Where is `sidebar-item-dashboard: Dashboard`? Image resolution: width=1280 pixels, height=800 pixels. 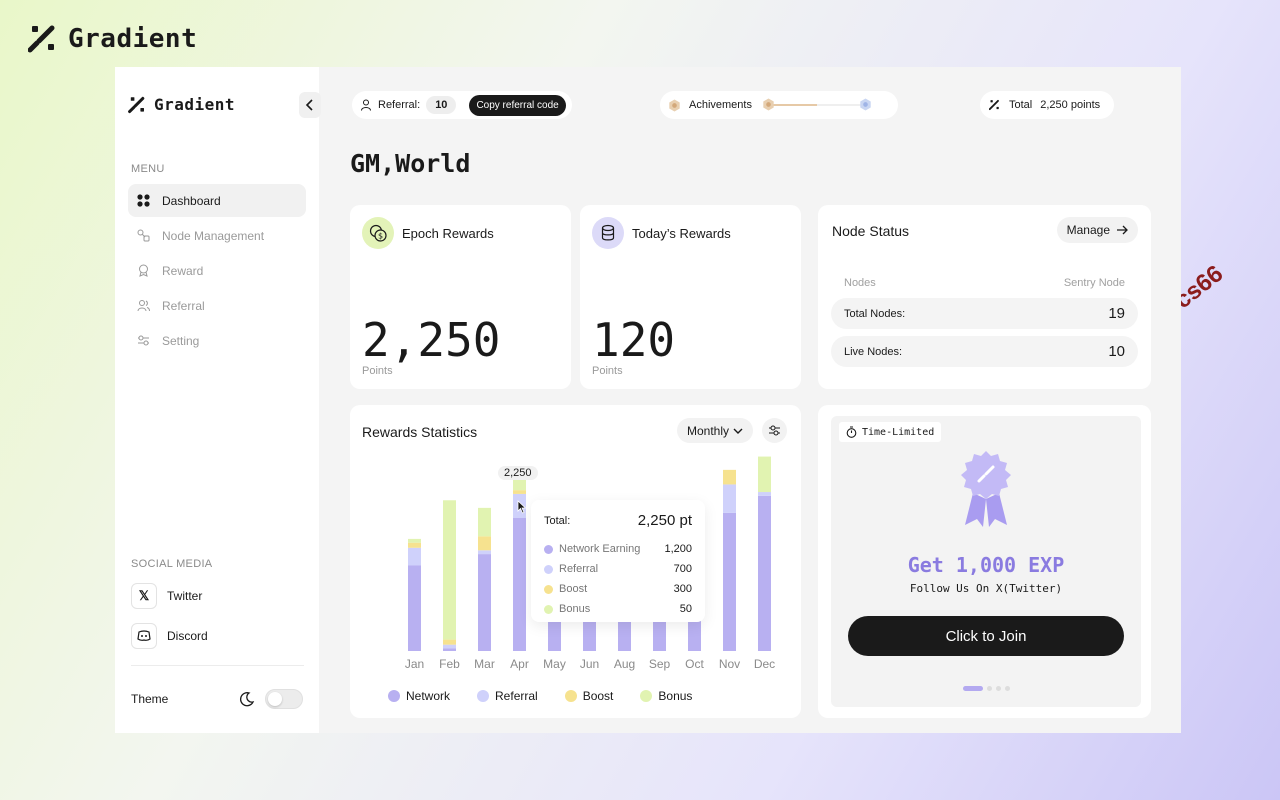 sidebar-item-dashboard: Dashboard is located at coordinates (217, 200).